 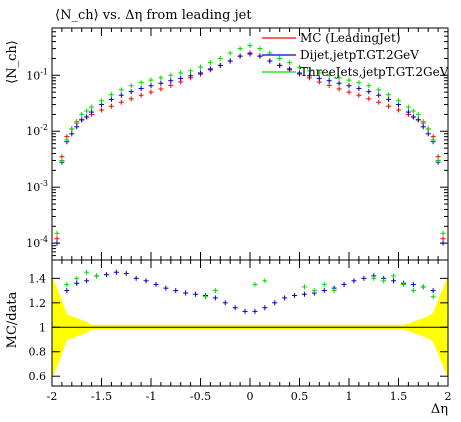 I want to click on xtick-label: 2, so click(x=448, y=396).